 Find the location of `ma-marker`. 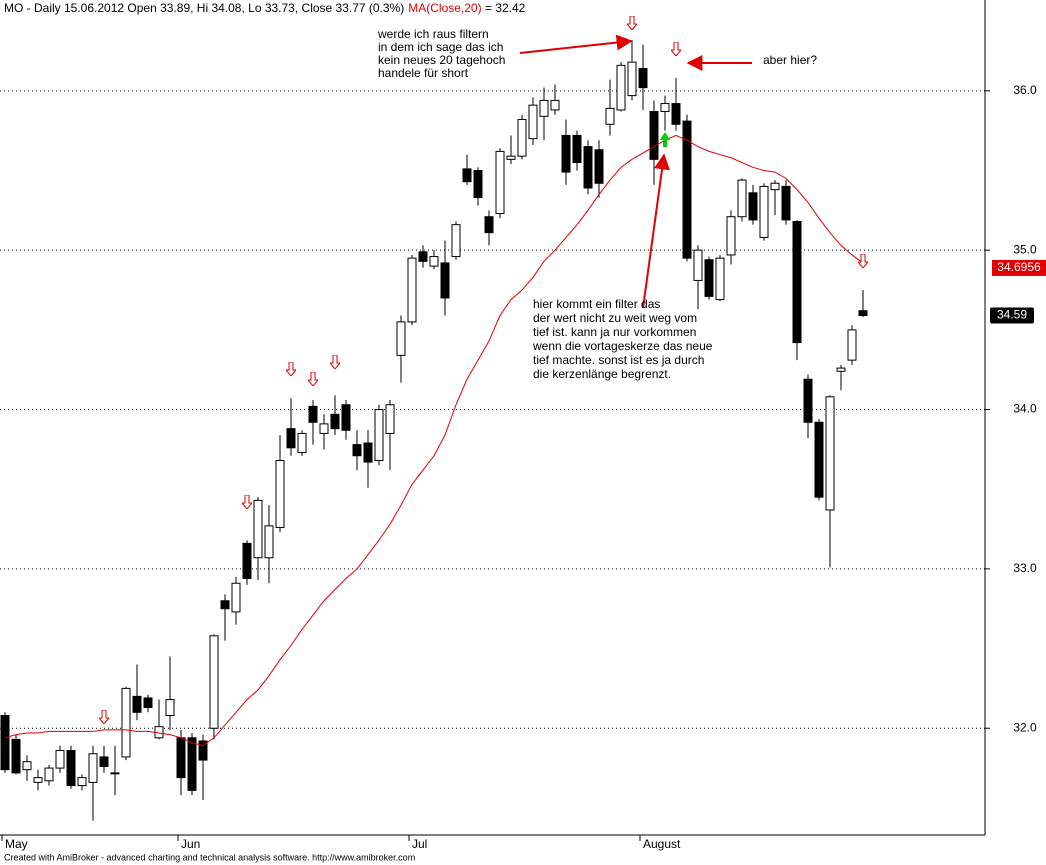

ma-marker is located at coordinates (1019, 267).